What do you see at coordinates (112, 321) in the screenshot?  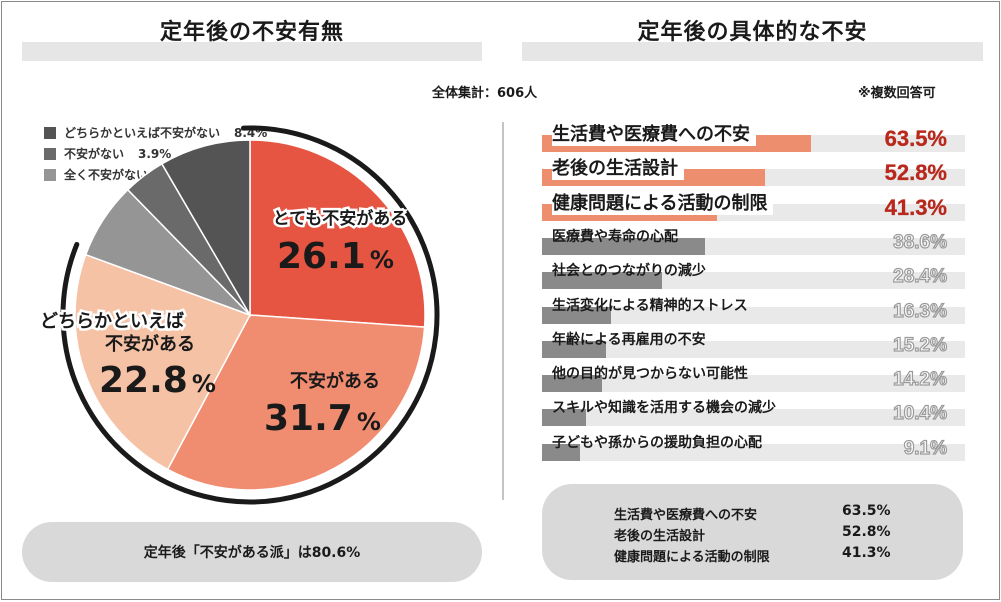 I see `slice-label-somewhat-anxious-1: どちらかといえば` at bounding box center [112, 321].